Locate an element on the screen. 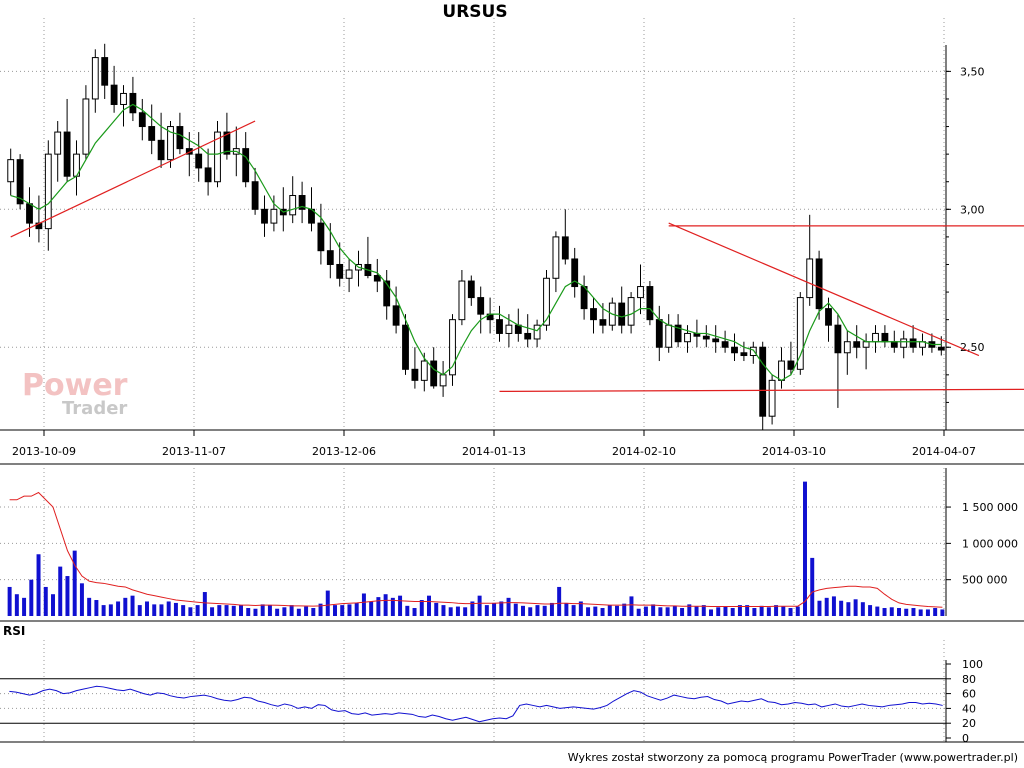  trend-line is located at coordinates (761, 390).